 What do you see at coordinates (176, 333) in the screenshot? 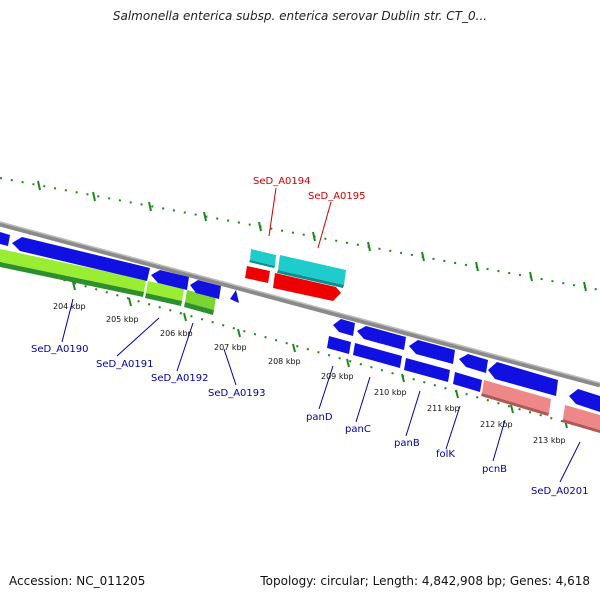
I see `scale-label: 206 kbp` at bounding box center [176, 333].